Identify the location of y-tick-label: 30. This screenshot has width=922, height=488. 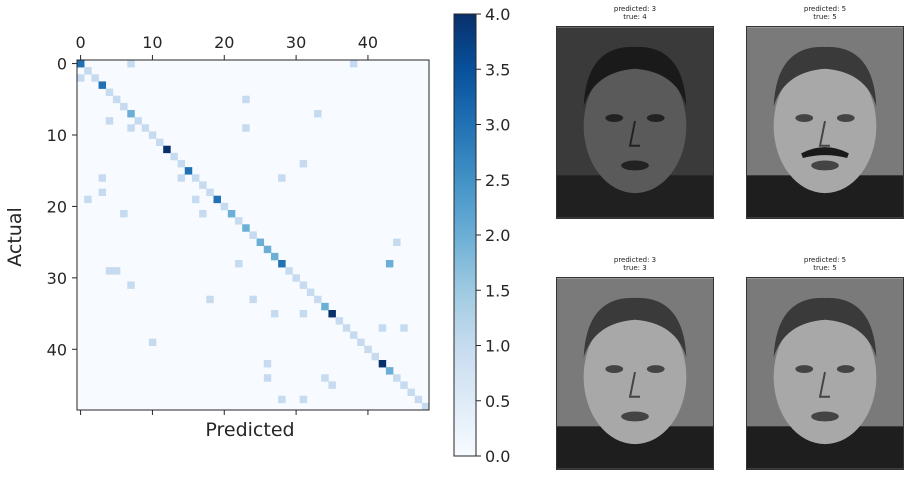
(57, 278).